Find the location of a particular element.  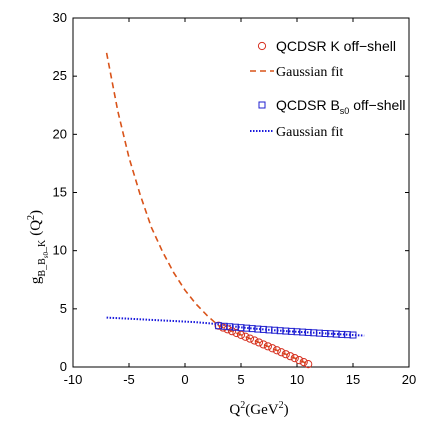

y-tick-label: 25 is located at coordinates (60, 75).